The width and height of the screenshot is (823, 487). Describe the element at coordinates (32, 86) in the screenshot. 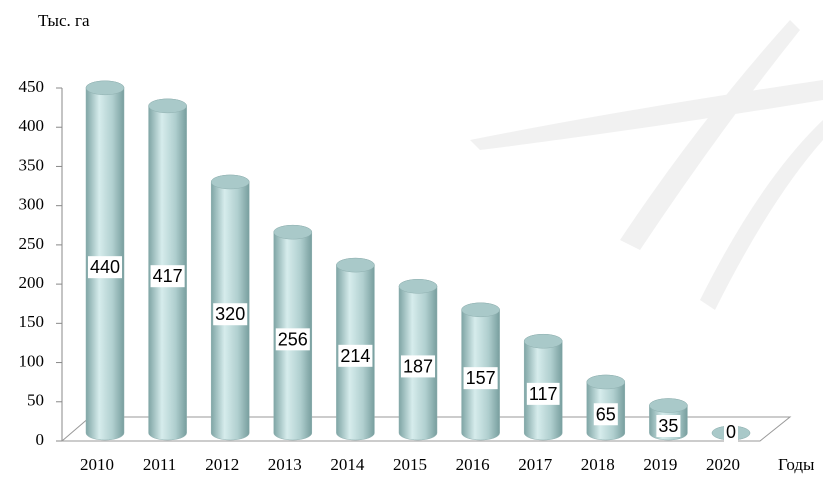

I see `y-tick-label: 450` at that location.